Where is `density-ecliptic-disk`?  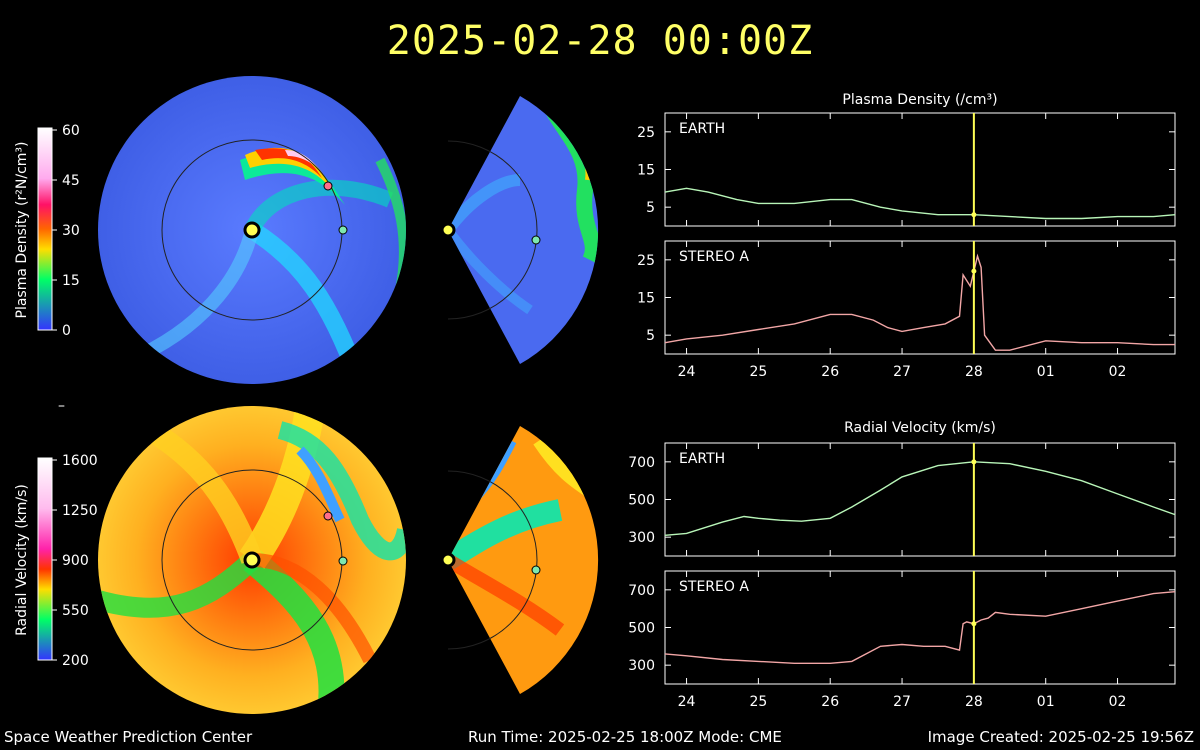
density-ecliptic-disk is located at coordinates (252, 230).